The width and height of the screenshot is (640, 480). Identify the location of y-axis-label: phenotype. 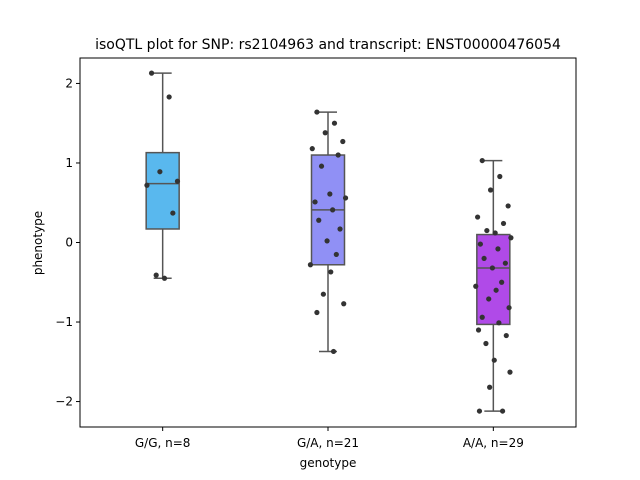
(38, 243).